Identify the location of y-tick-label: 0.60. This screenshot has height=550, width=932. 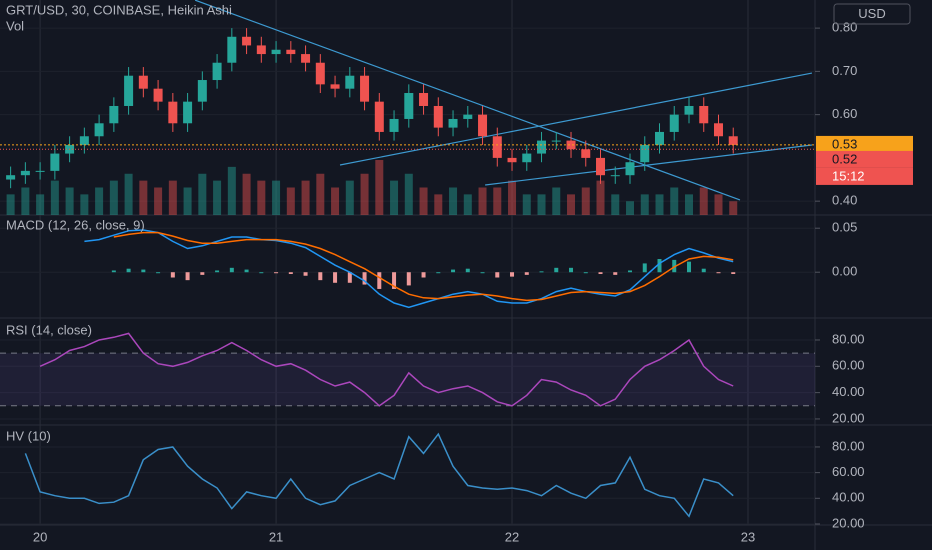
(844, 113).